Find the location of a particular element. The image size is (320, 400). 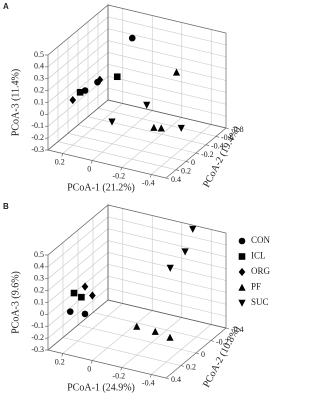

box-edge is located at coordinates (78, 77).